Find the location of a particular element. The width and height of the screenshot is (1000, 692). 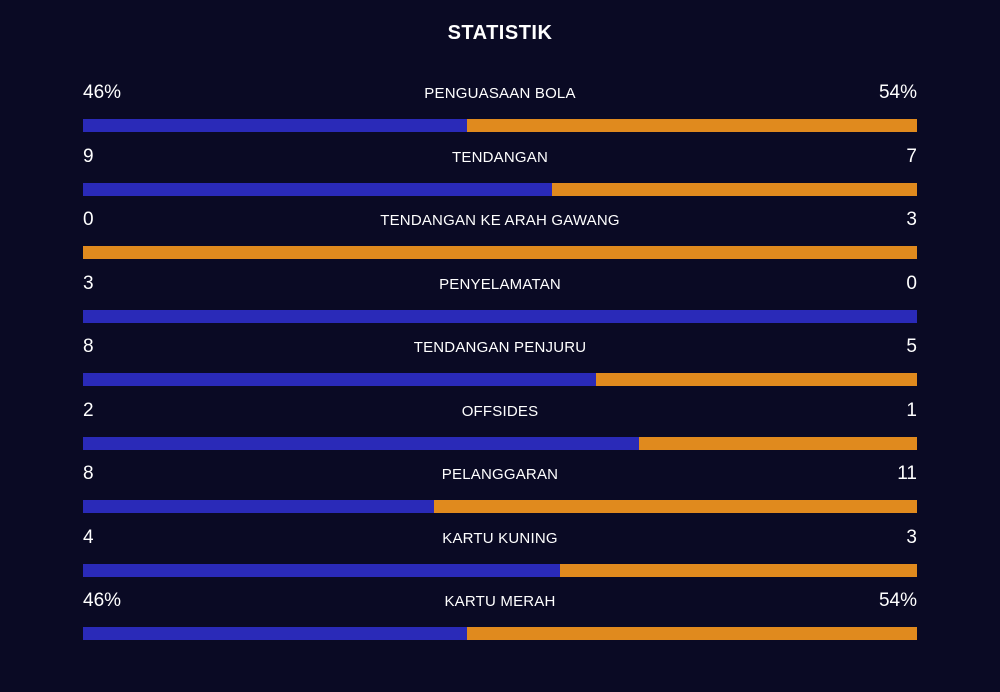

stat-row-pelanggaran: 8 PELANGGARAN 11 is located at coordinates (500, 493).